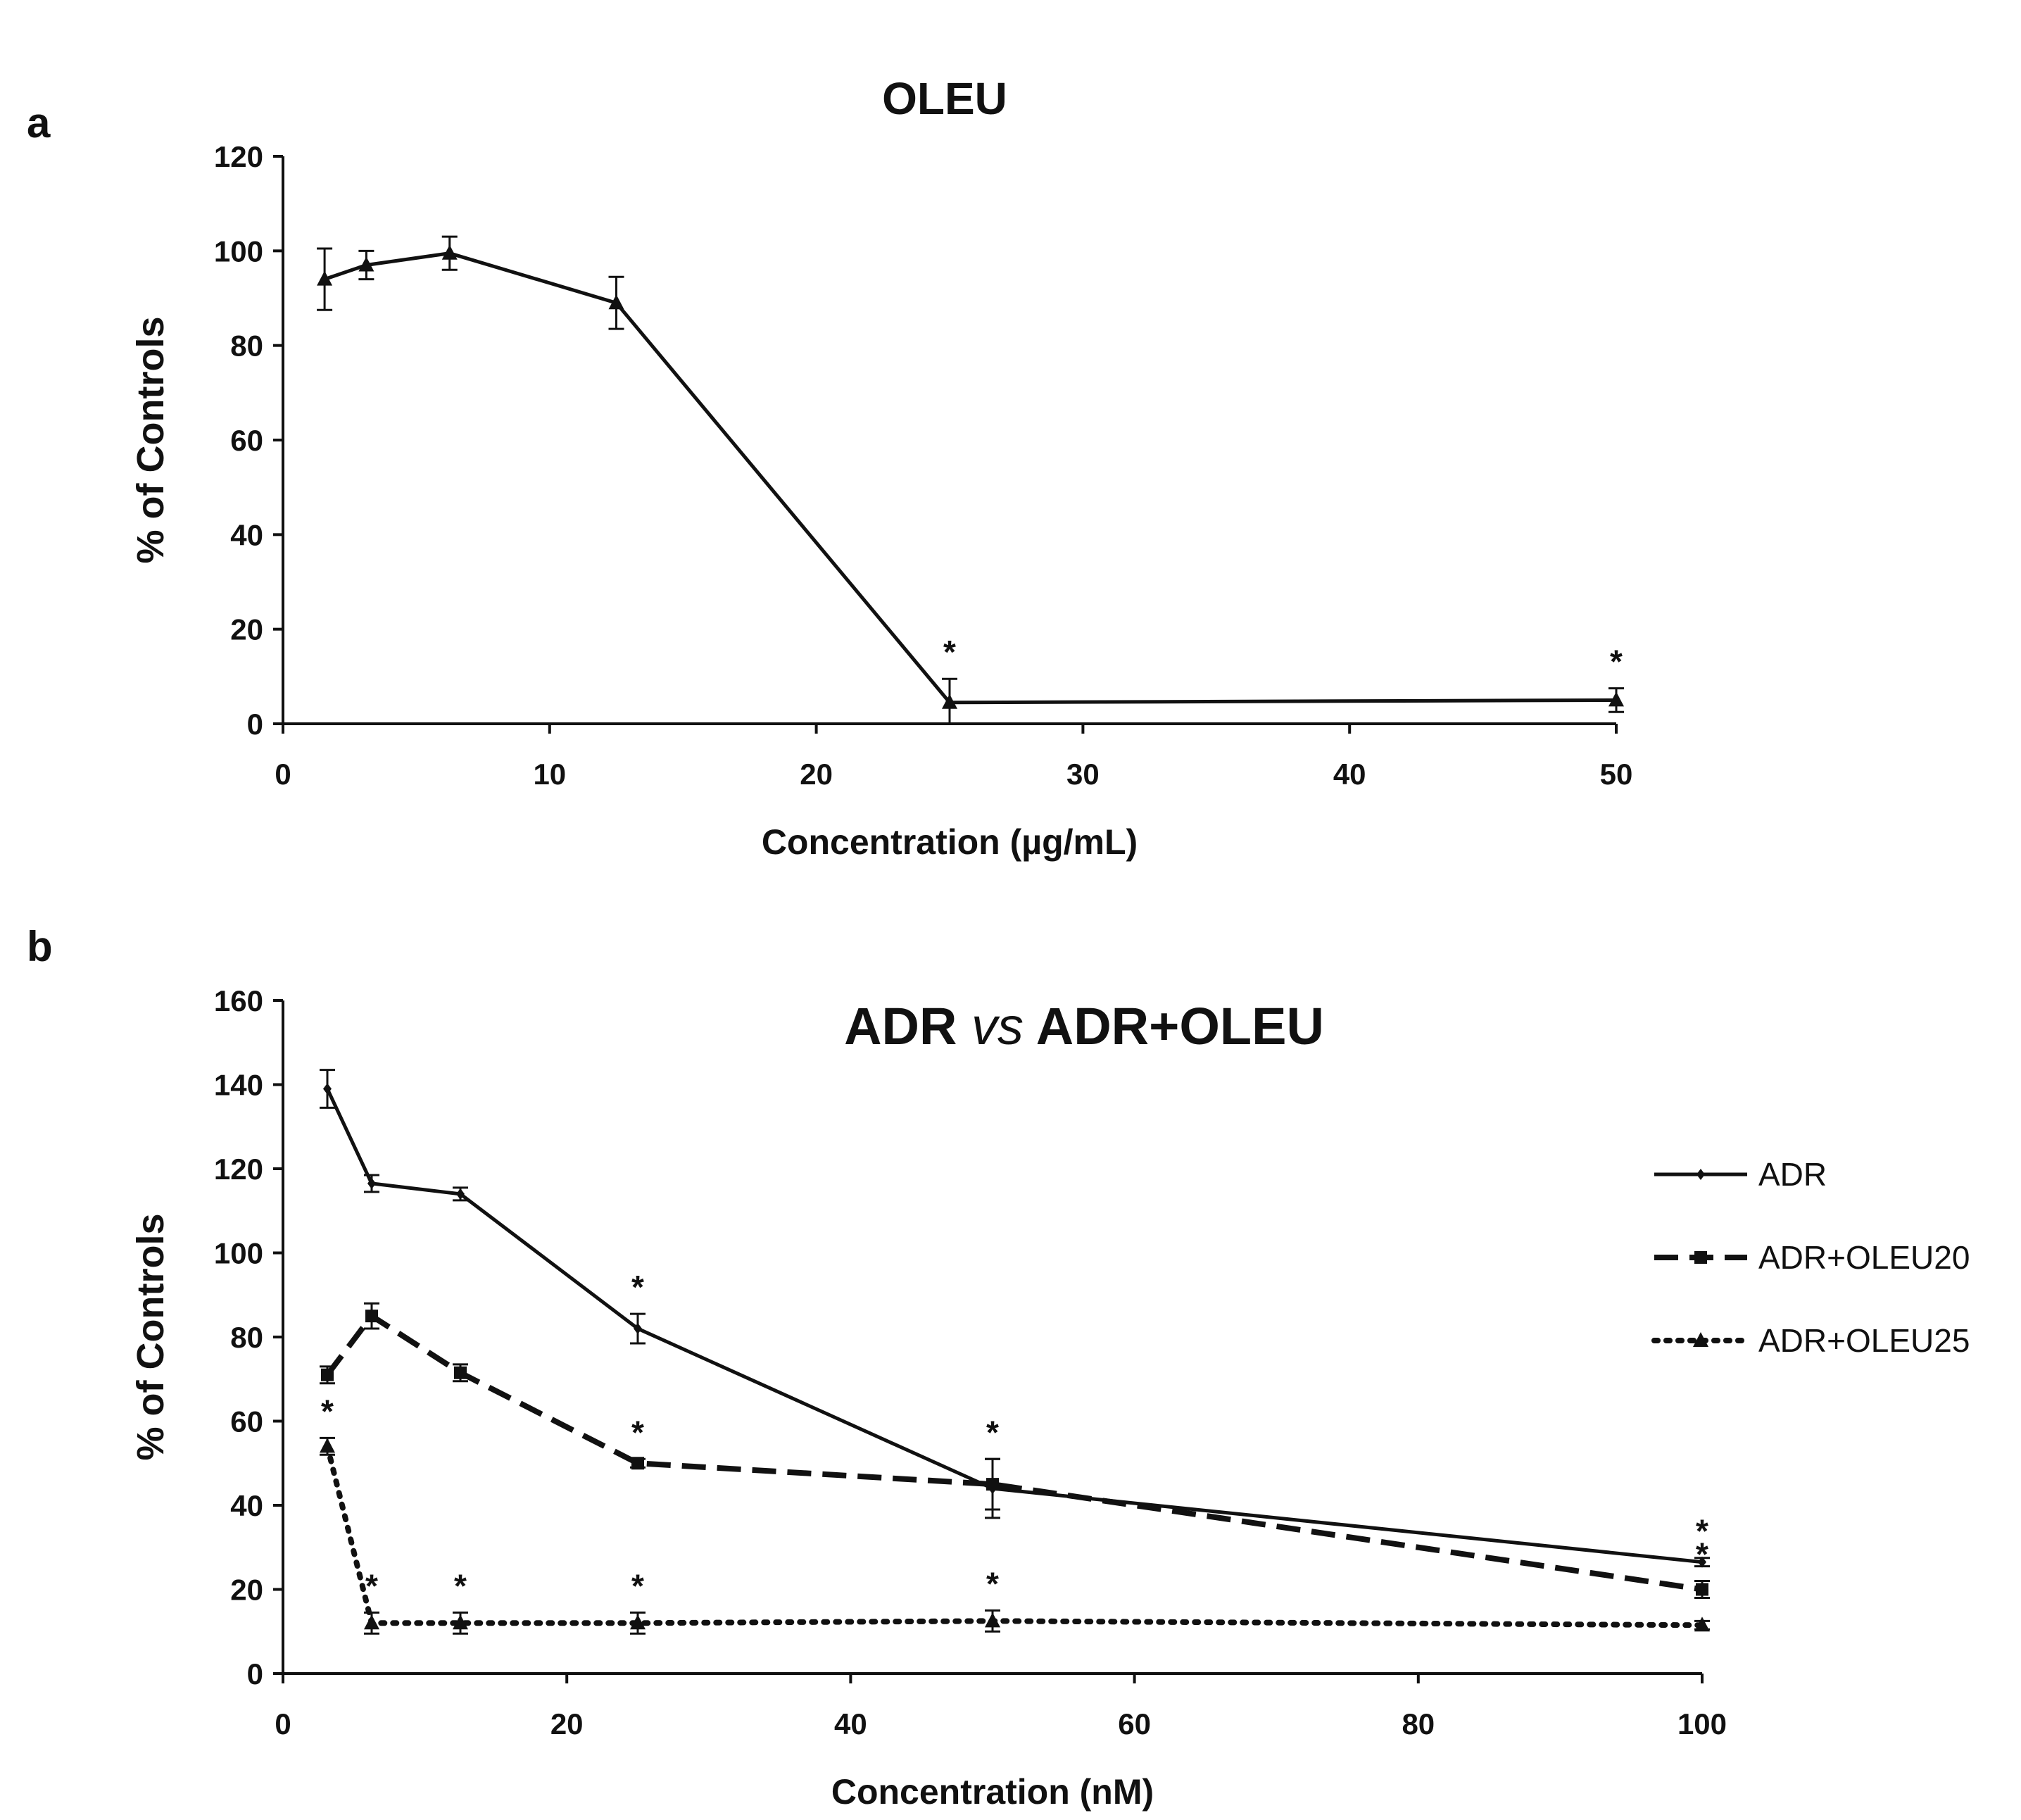  Describe the element at coordinates (40, 946) in the screenshot. I see `panel-label-b: b` at that location.